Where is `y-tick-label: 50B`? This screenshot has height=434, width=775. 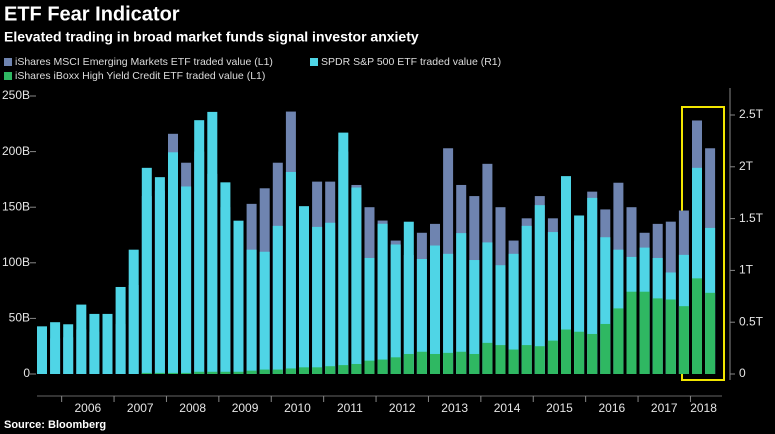
y-tick-label: 50B is located at coordinates (19, 318).